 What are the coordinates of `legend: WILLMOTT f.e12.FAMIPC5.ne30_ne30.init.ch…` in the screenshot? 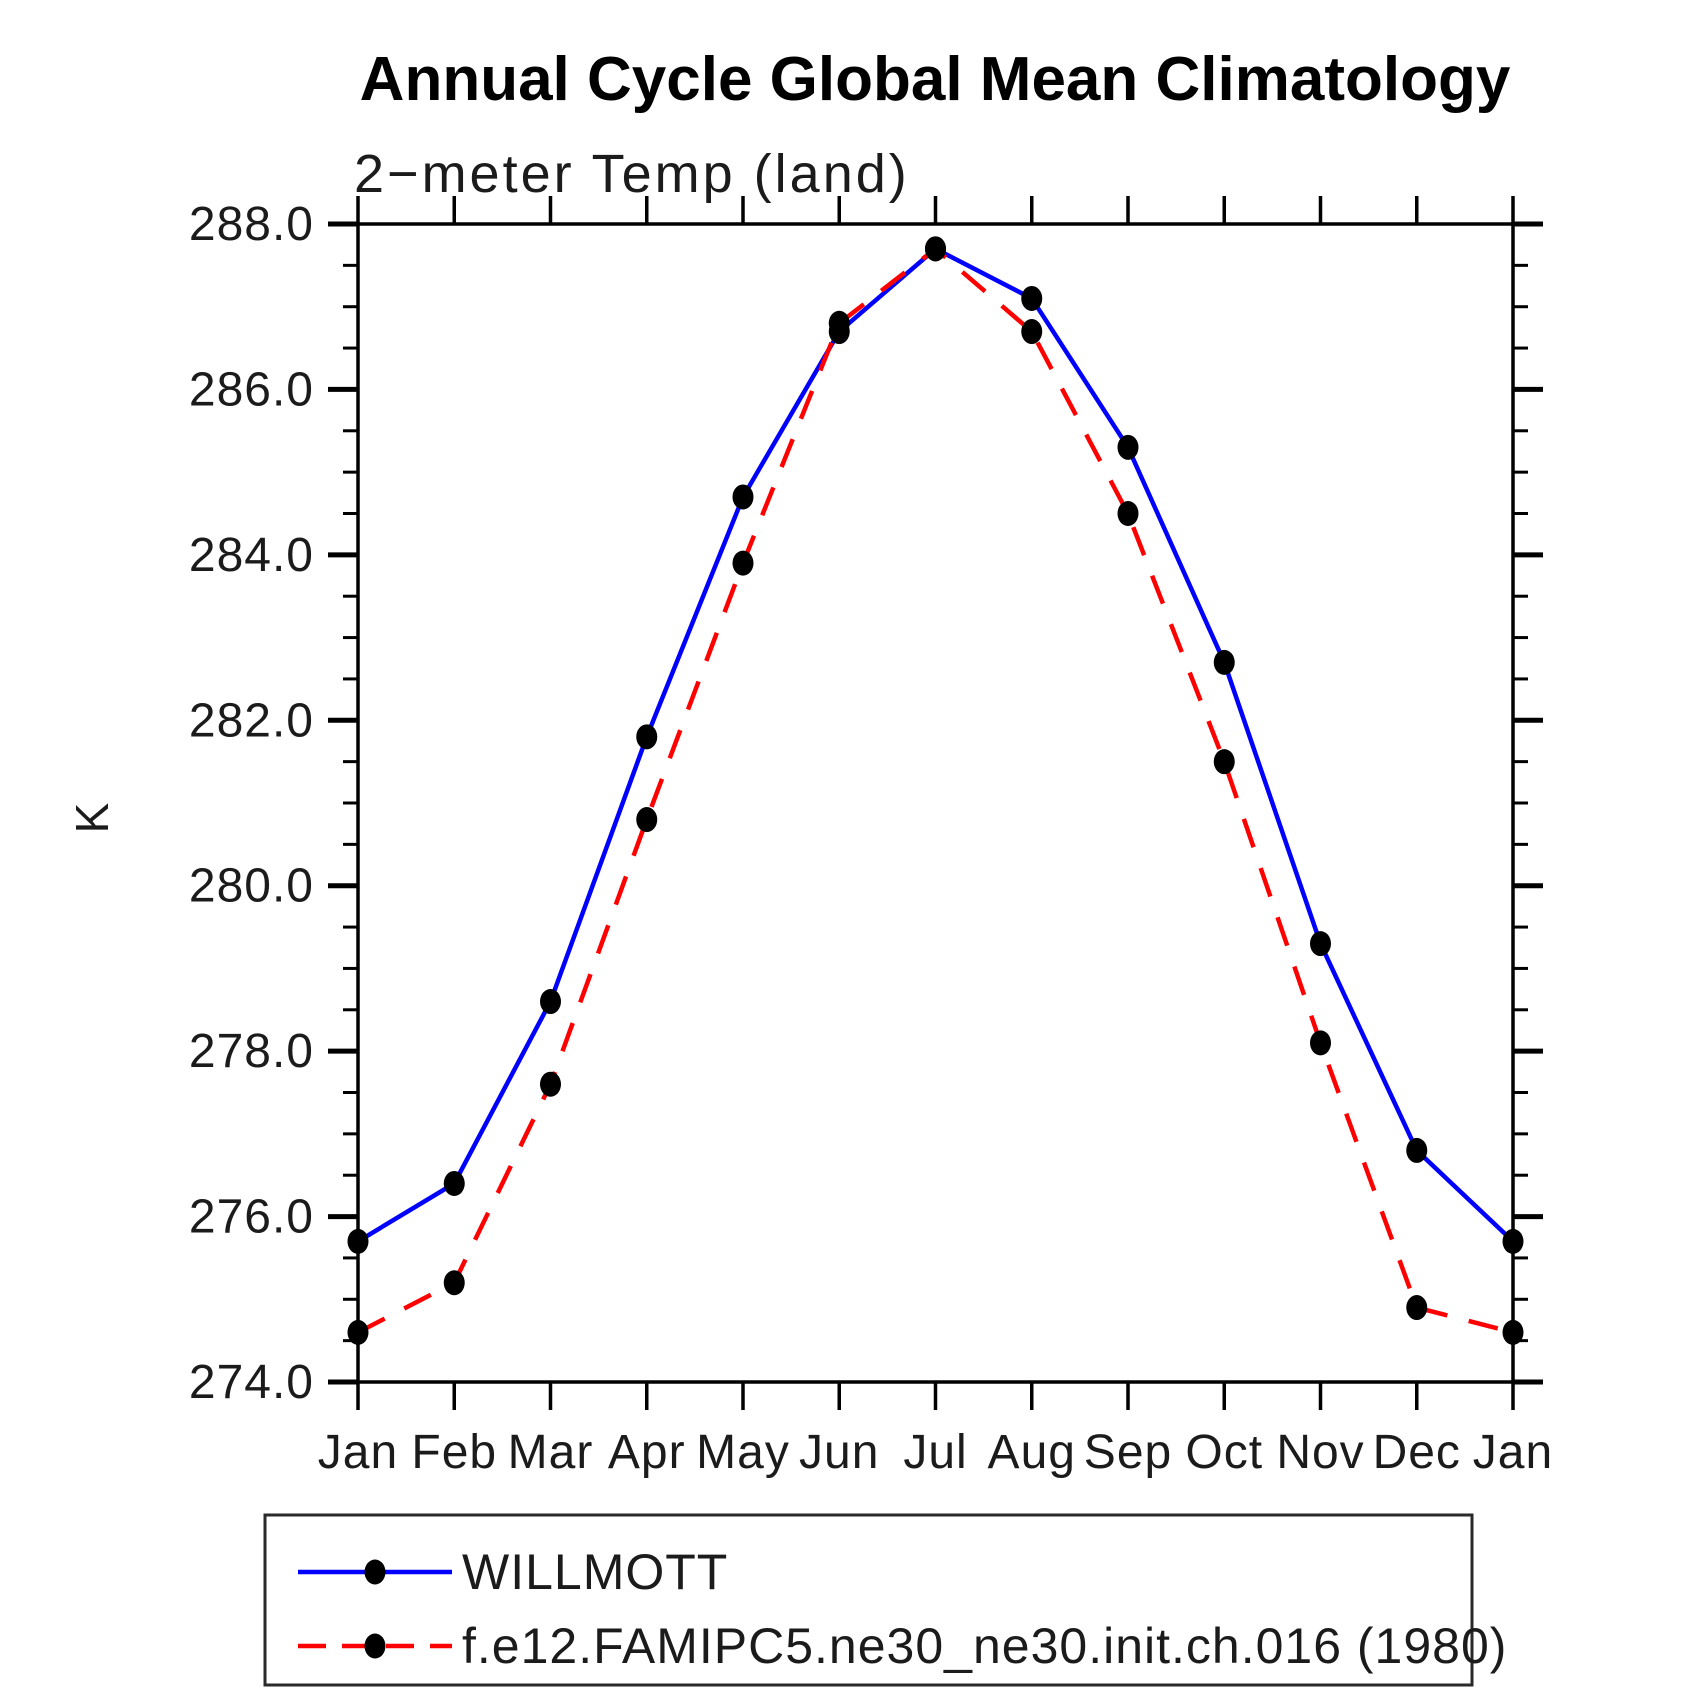 It's located at (885, 1600).